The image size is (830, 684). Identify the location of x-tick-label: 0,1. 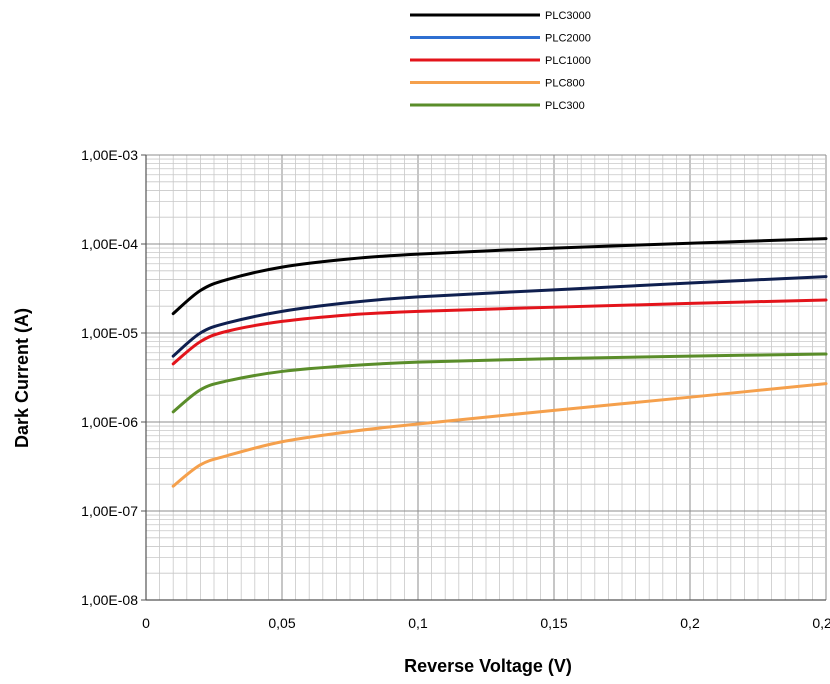
(418, 623).